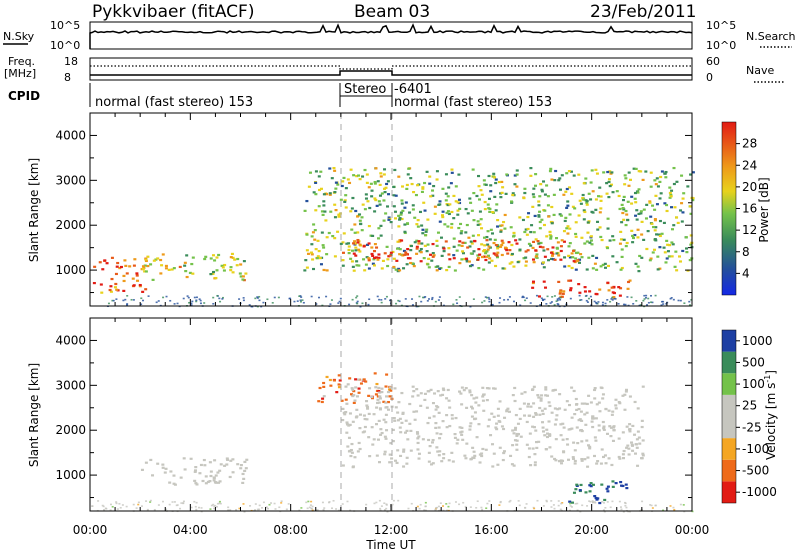  Describe the element at coordinates (67, 77) in the screenshot. I see `freq-left-tick-bottom: 8` at that location.